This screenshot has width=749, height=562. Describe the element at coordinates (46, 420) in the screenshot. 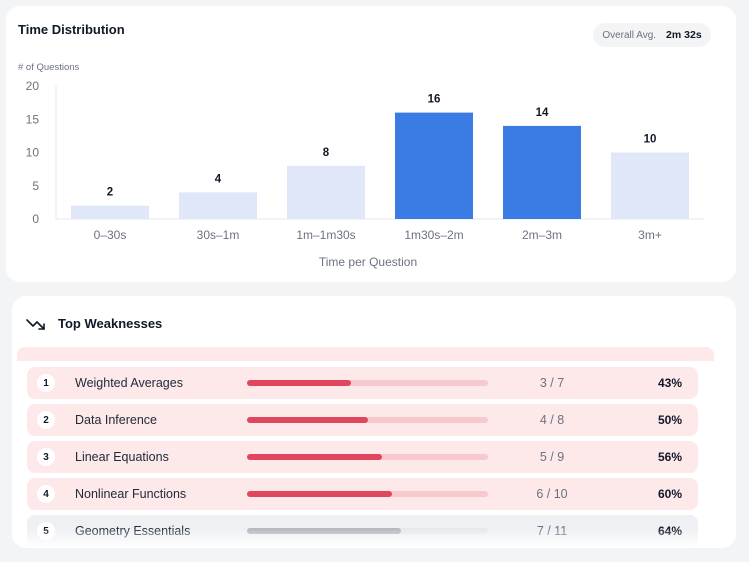

I see `rank-badge: 2` at that location.